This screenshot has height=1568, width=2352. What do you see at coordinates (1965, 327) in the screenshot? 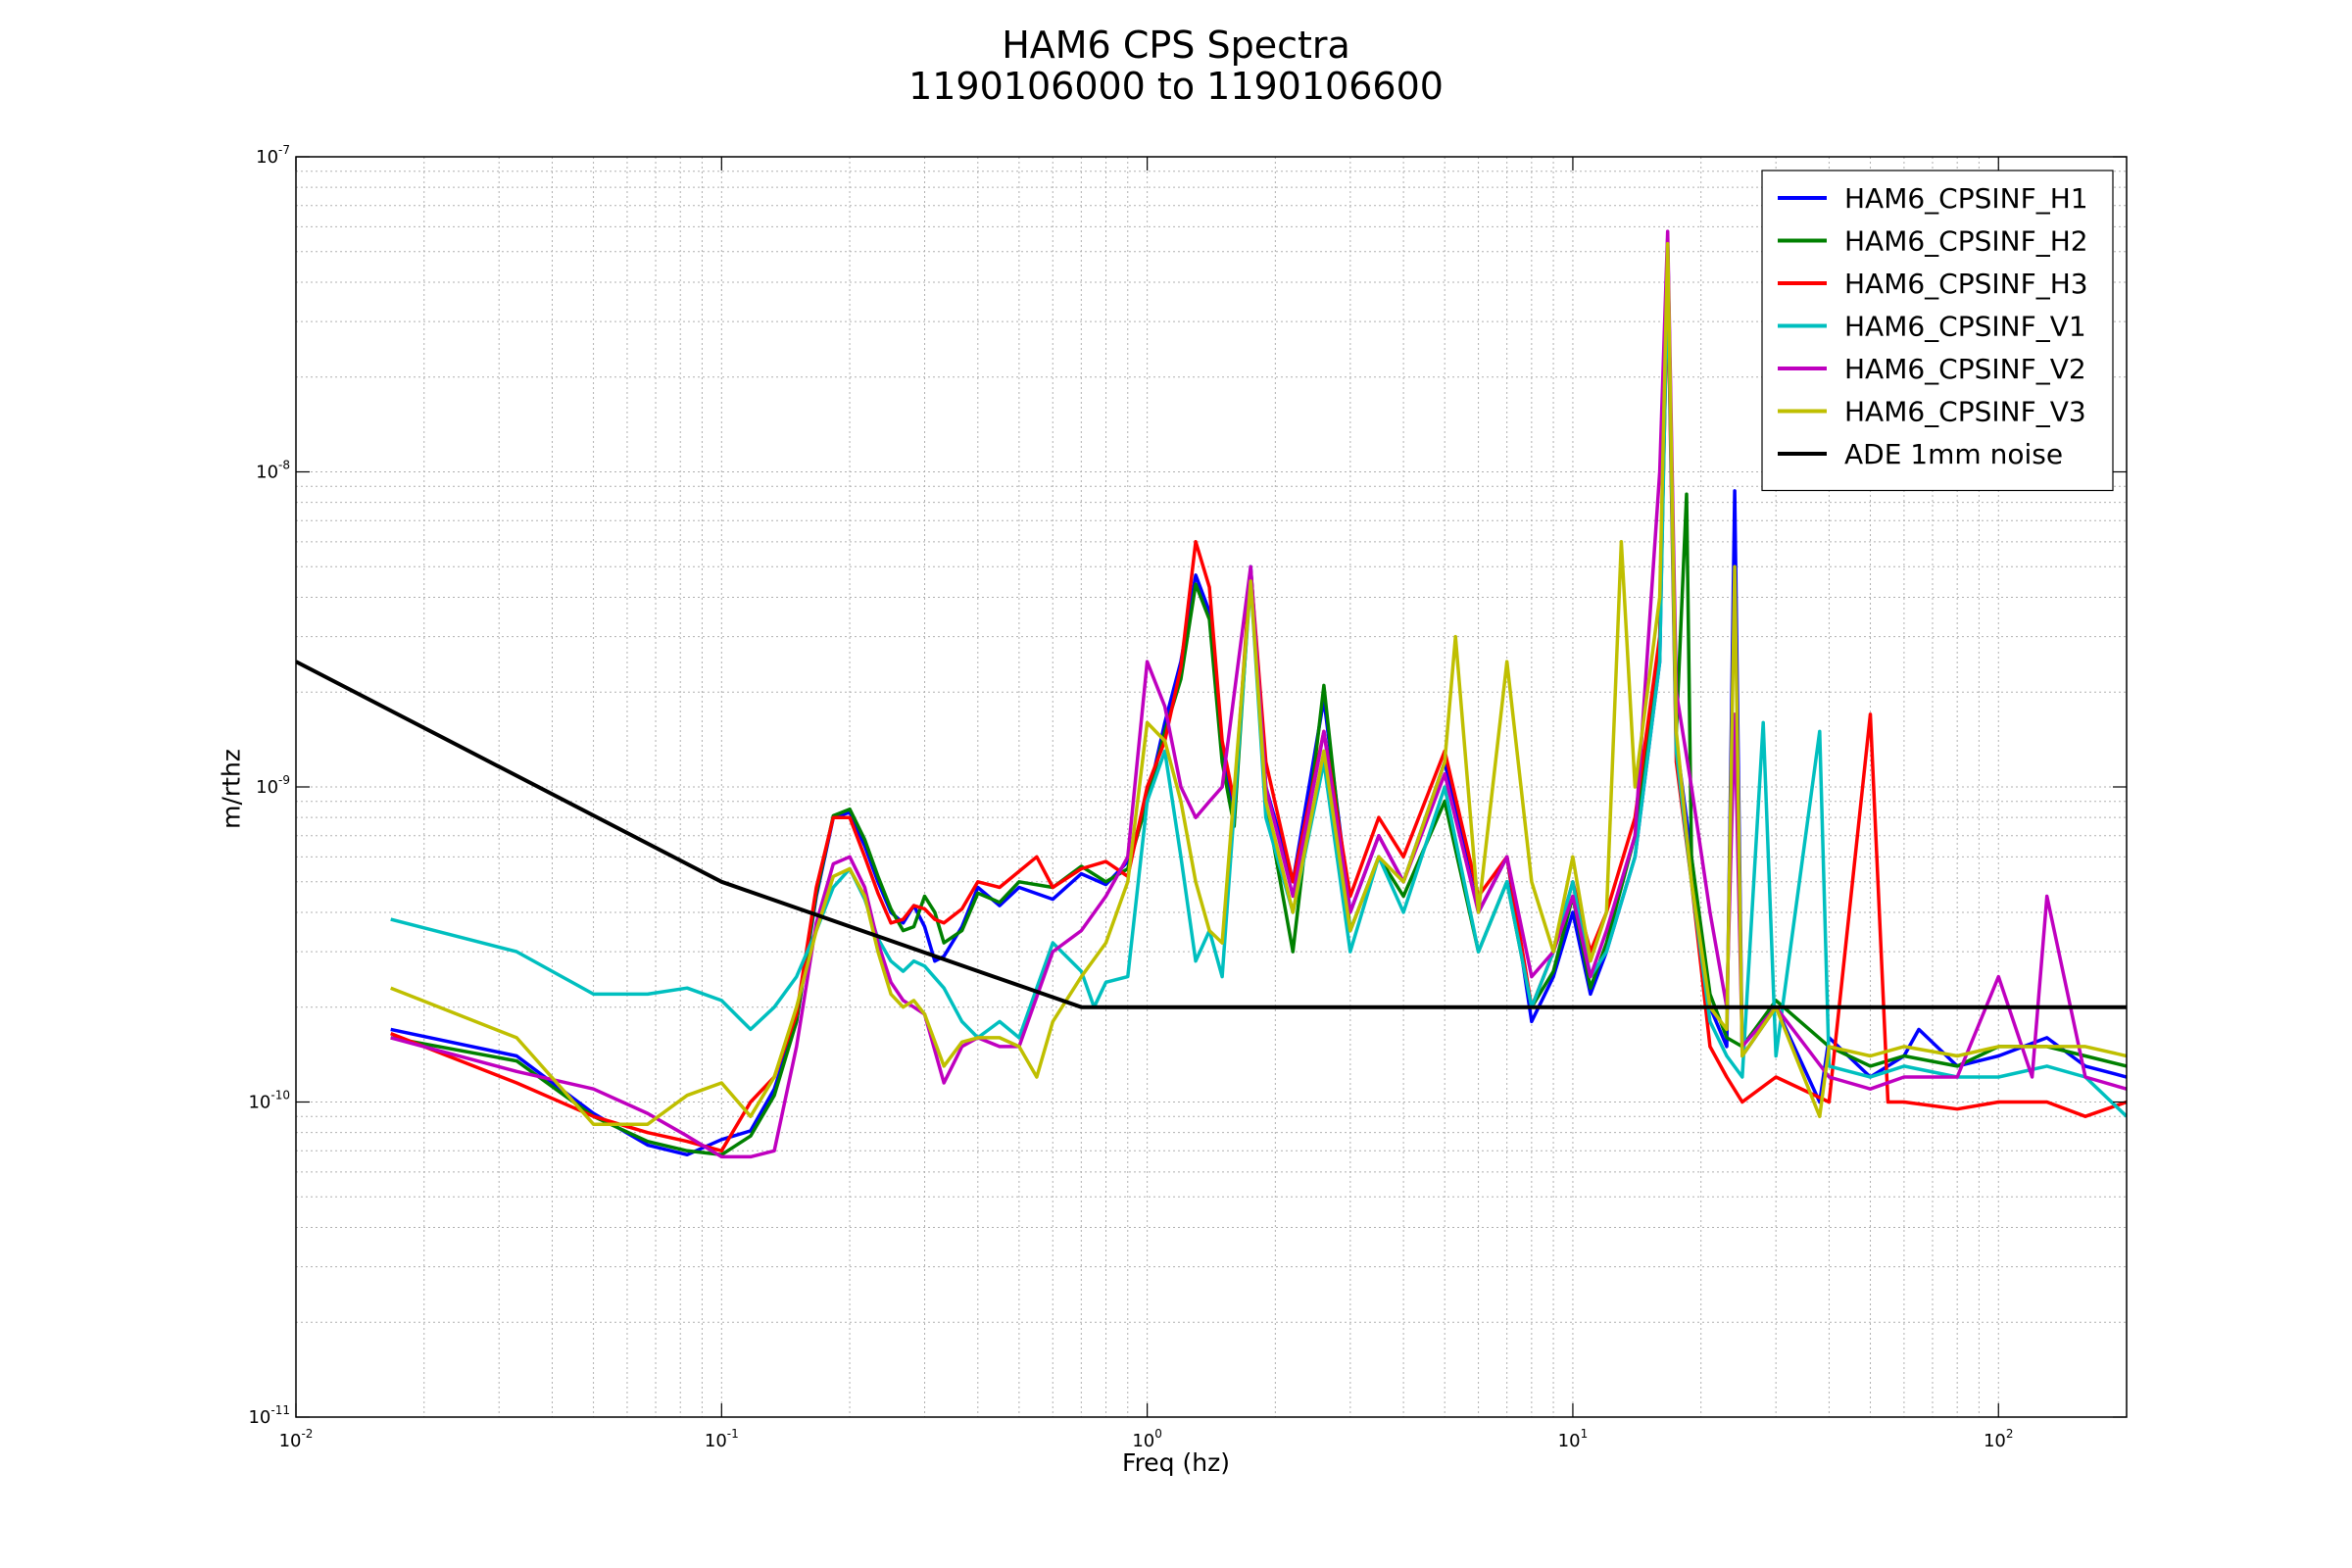
I see `legend-label: HAM6_CPSINF_V1` at bounding box center [1965, 327].